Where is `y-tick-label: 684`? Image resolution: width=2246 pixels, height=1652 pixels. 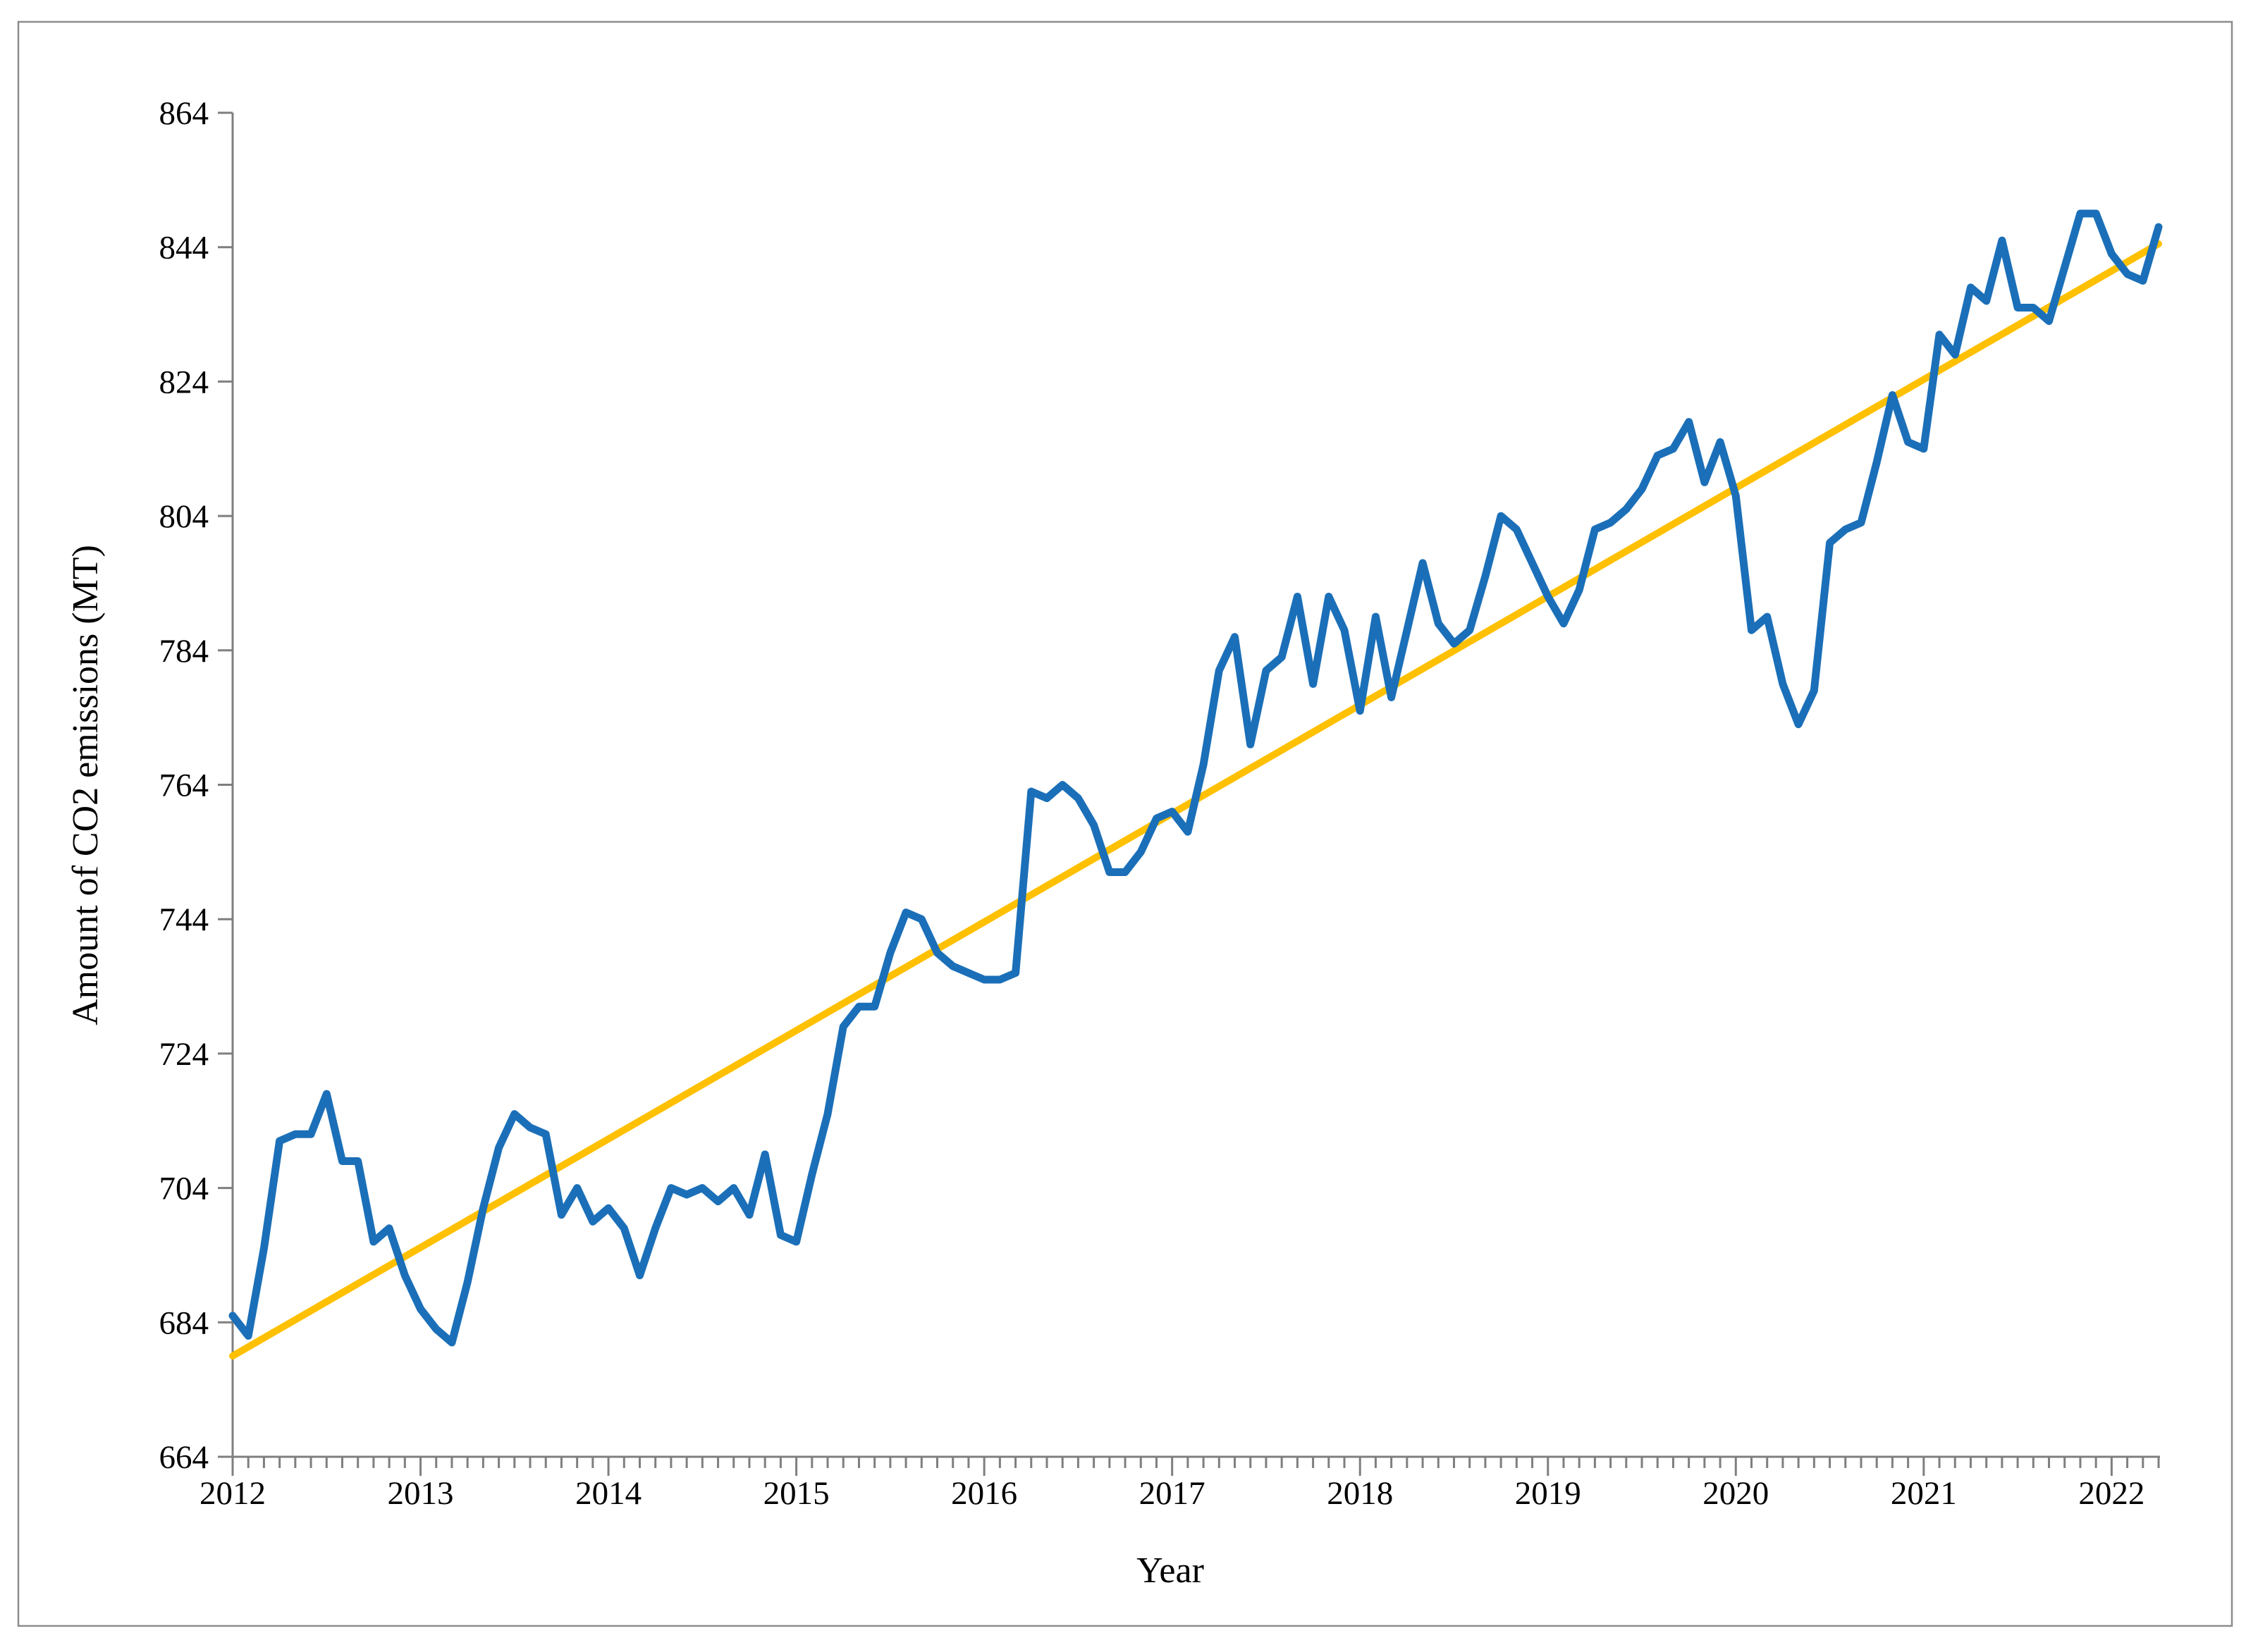 y-tick-label: 684 is located at coordinates (184, 1323).